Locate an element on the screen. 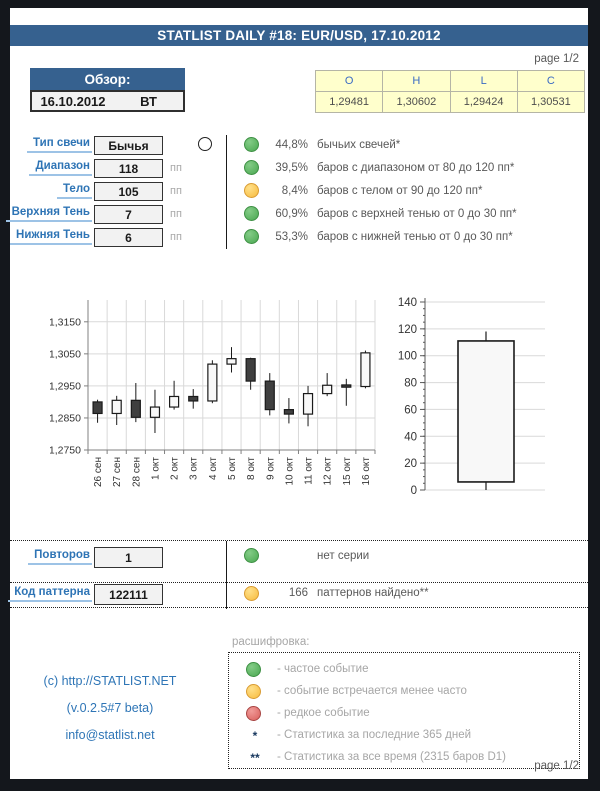 The height and width of the screenshot is (791, 600). svg-text: 1,3150 is located at coordinates (65, 322).